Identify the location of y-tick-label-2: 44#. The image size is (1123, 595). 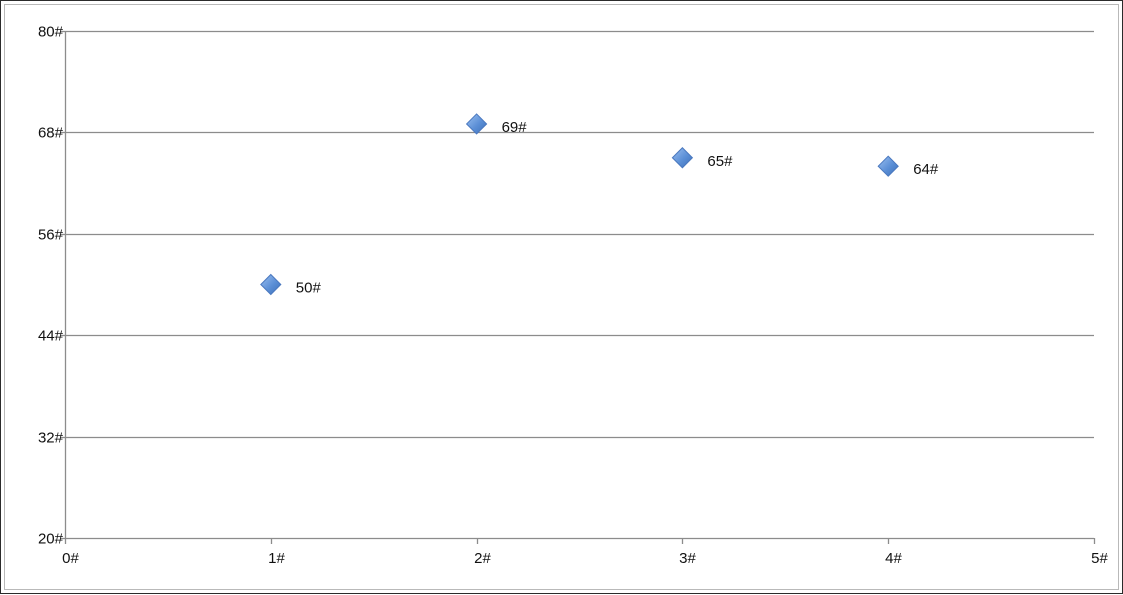
(51, 336).